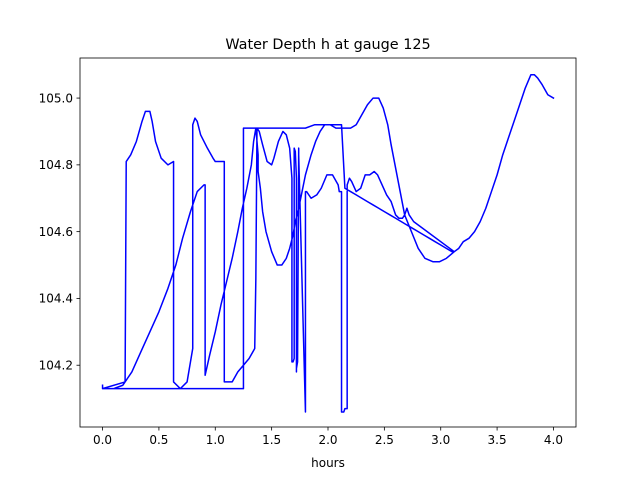 This screenshot has height=484, width=640. What do you see at coordinates (102, 440) in the screenshot?
I see `x-tick-label: 0.0` at bounding box center [102, 440].